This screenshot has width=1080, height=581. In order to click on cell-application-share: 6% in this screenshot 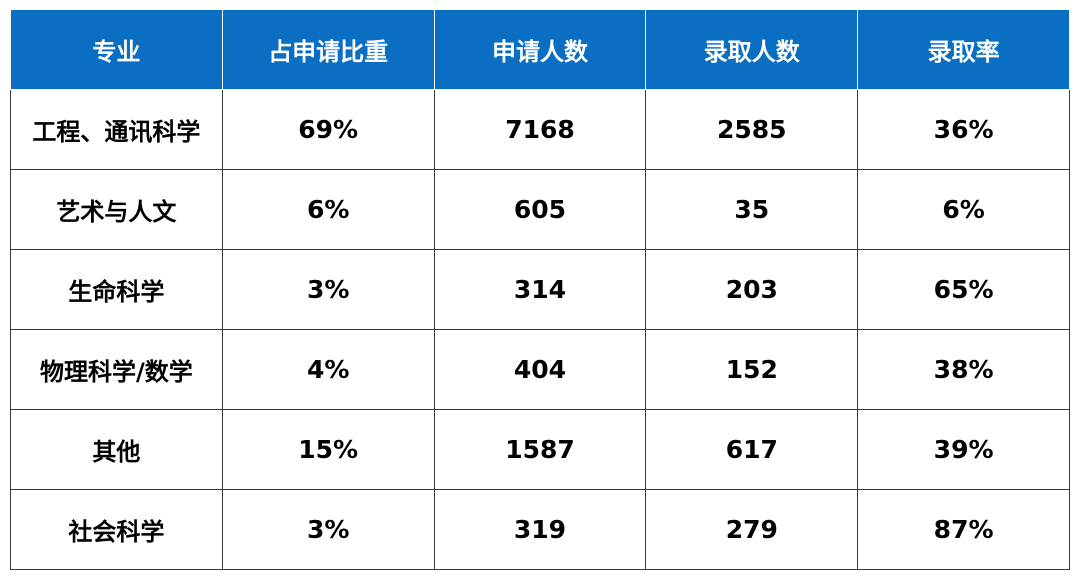, I will do `click(328, 209)`.